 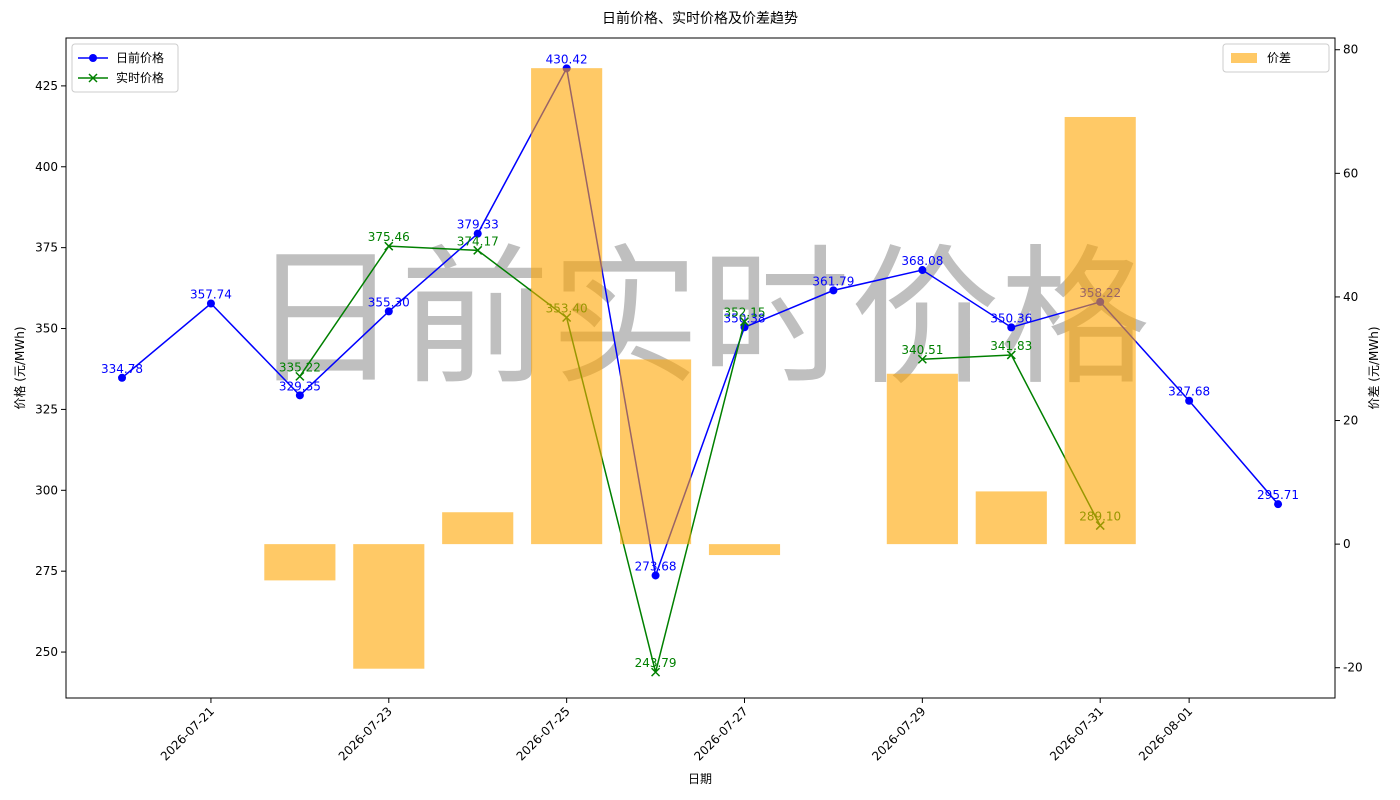 What do you see at coordinates (1350, 173) in the screenshot?
I see `y2-tick-label: 60` at bounding box center [1350, 173].